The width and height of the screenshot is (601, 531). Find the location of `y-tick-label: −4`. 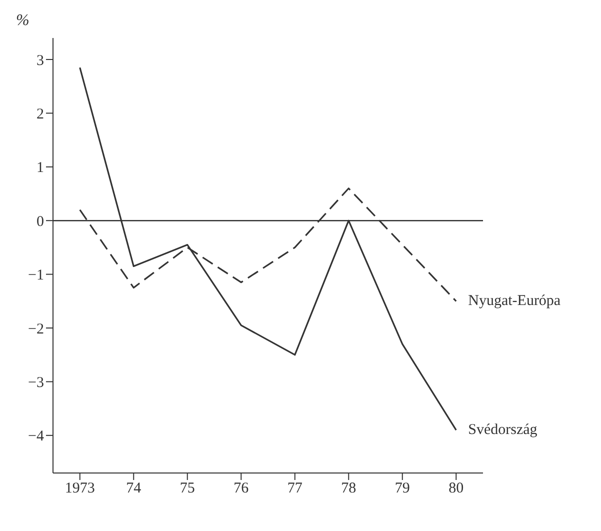

y-tick-label: −4 is located at coordinates (36, 436).